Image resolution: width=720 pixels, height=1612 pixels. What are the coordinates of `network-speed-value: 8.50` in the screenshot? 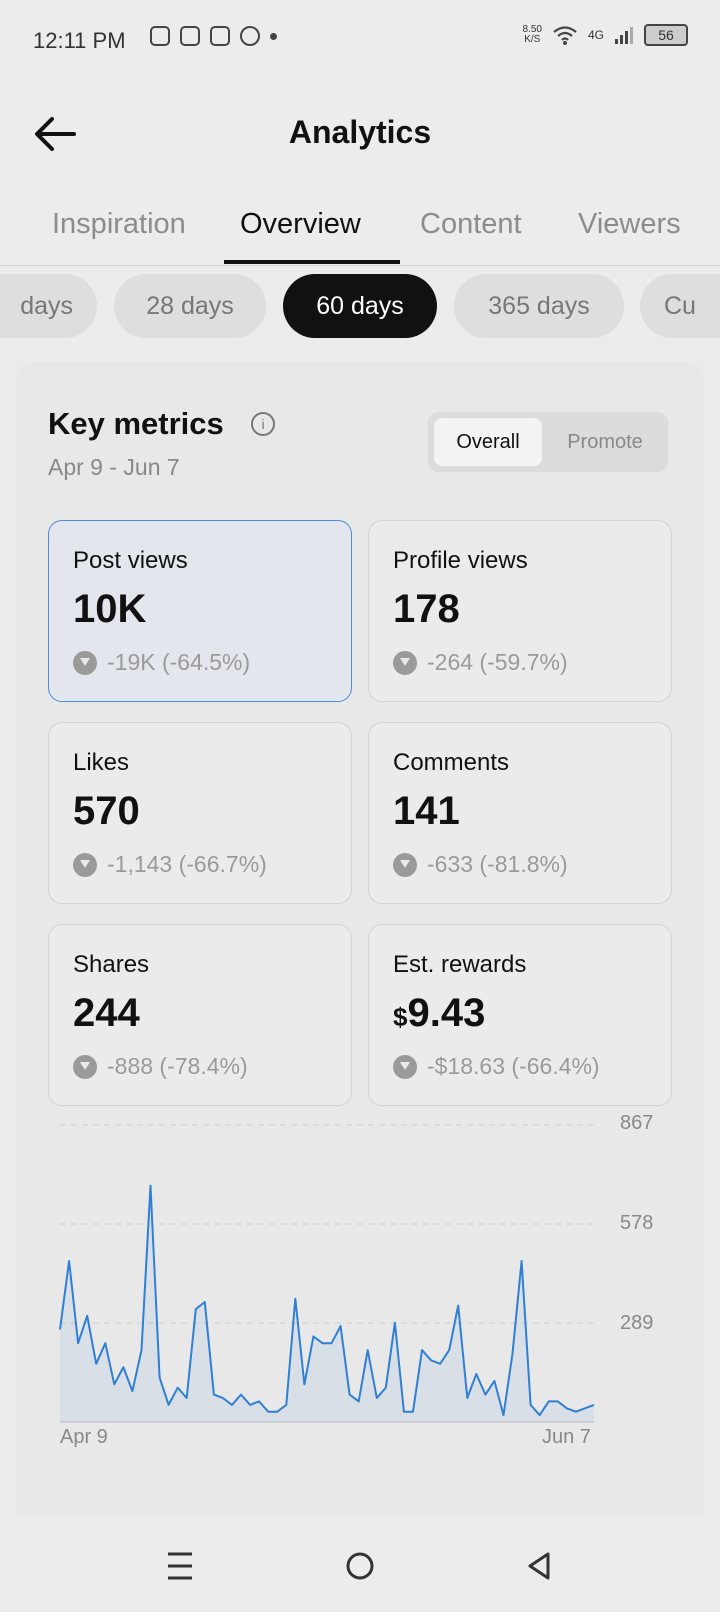 It's located at (532, 29).